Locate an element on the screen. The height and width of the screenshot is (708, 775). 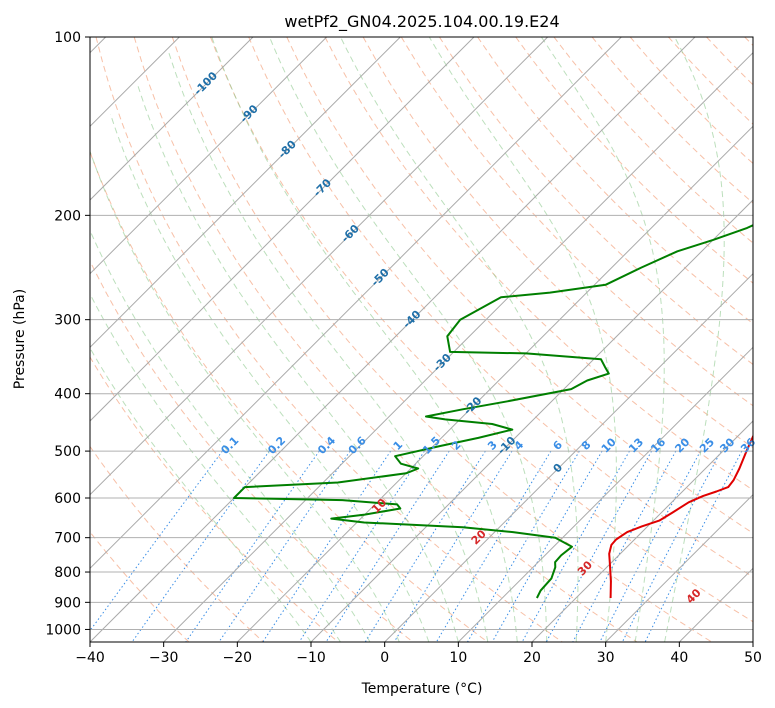
y-tick-label: 400 is located at coordinates (67, 395).